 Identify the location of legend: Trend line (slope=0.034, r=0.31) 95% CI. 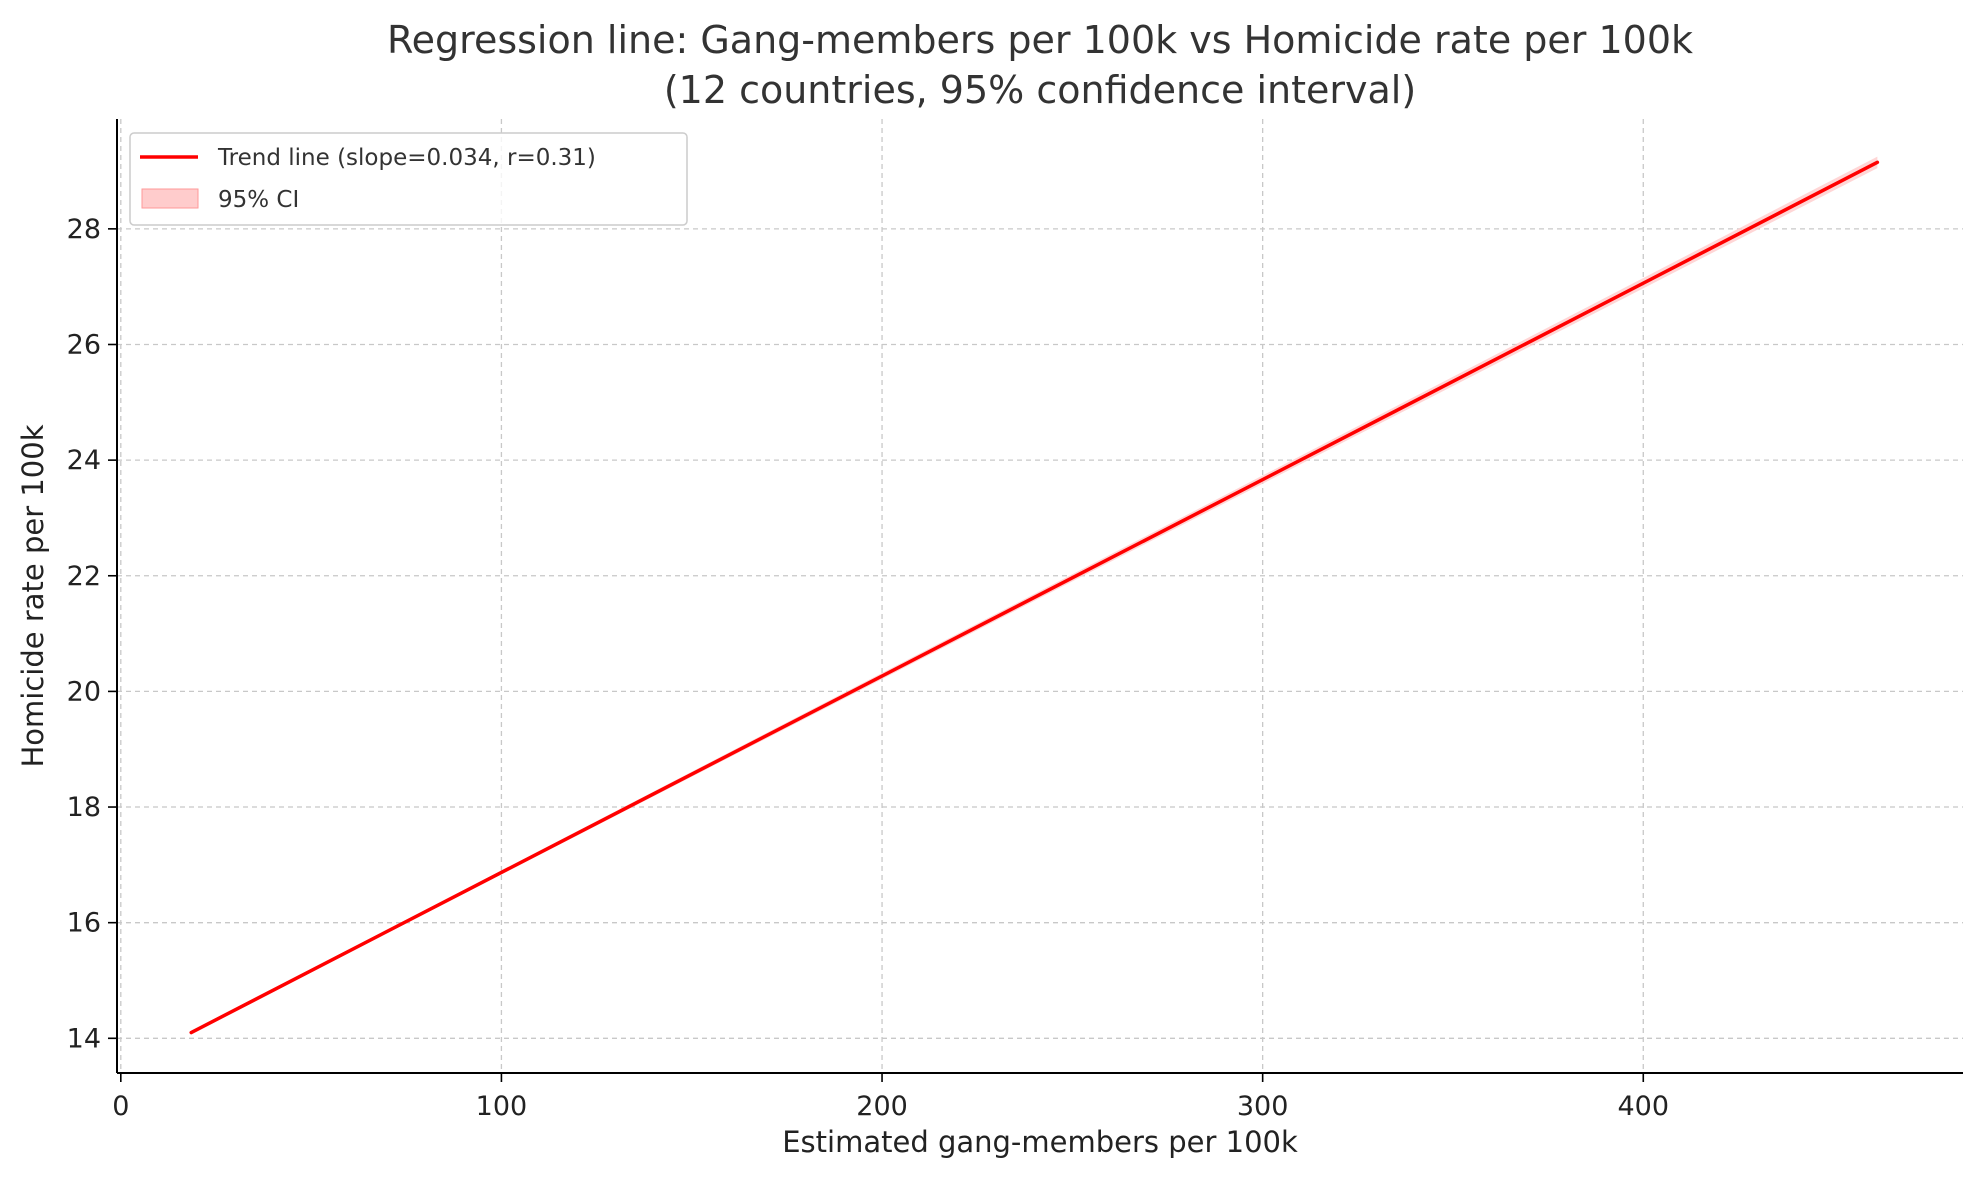
(408, 179).